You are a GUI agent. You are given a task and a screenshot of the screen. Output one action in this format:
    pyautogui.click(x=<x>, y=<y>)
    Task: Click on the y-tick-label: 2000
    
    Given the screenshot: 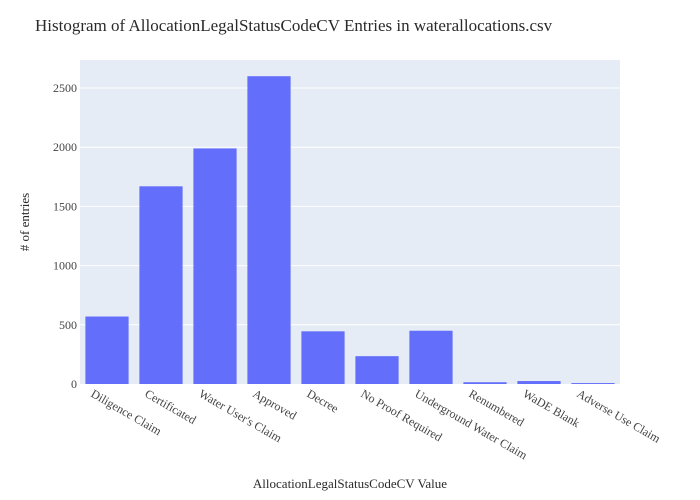 What is the action you would take?
    pyautogui.click(x=65, y=147)
    